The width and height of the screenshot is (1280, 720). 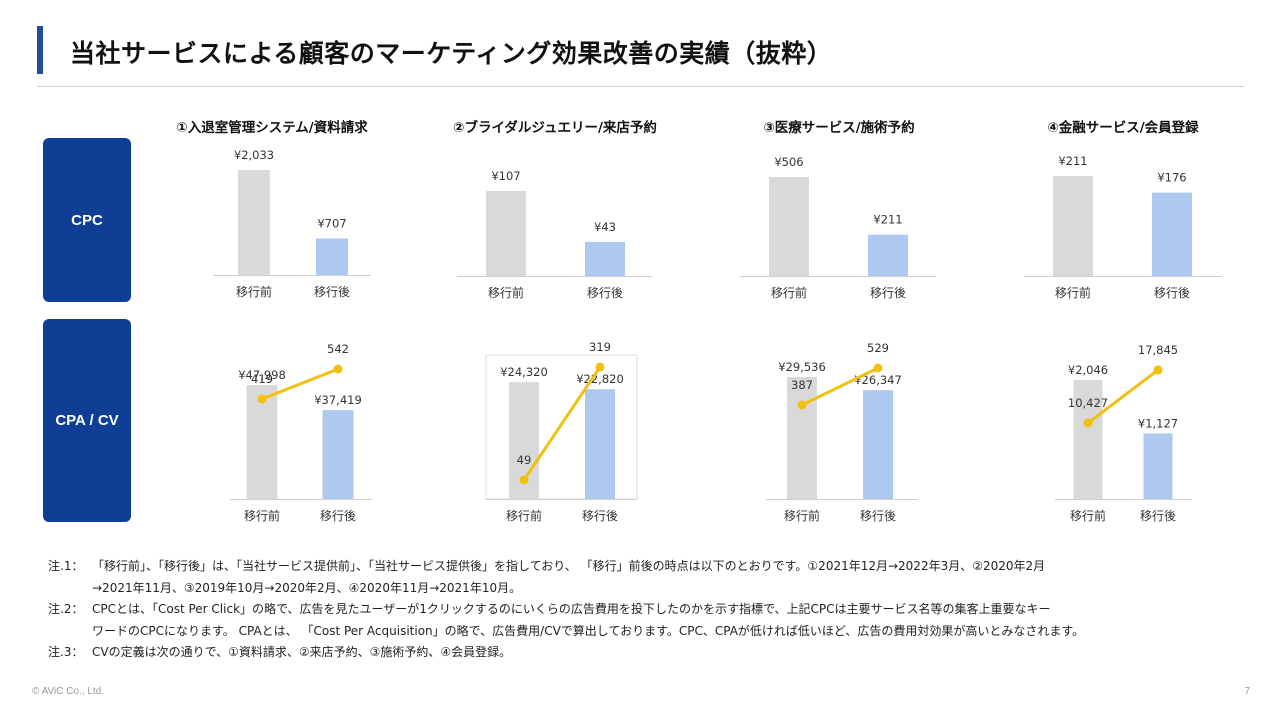 What do you see at coordinates (788, 162) in the screenshot?
I see `panel-3-bar-label: ¥506` at bounding box center [788, 162].